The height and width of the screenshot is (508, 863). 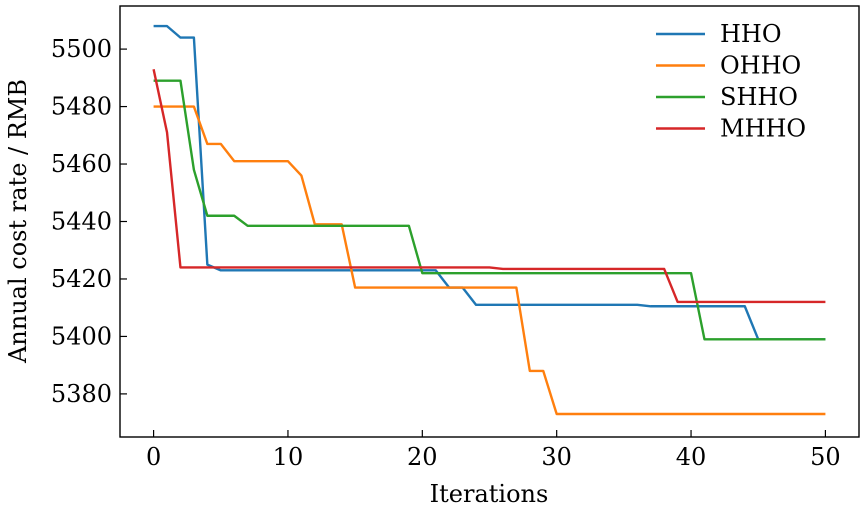 I want to click on y-axis: 5380 5400 5420 5440 5460 5480 5500, so click(x=89, y=221).